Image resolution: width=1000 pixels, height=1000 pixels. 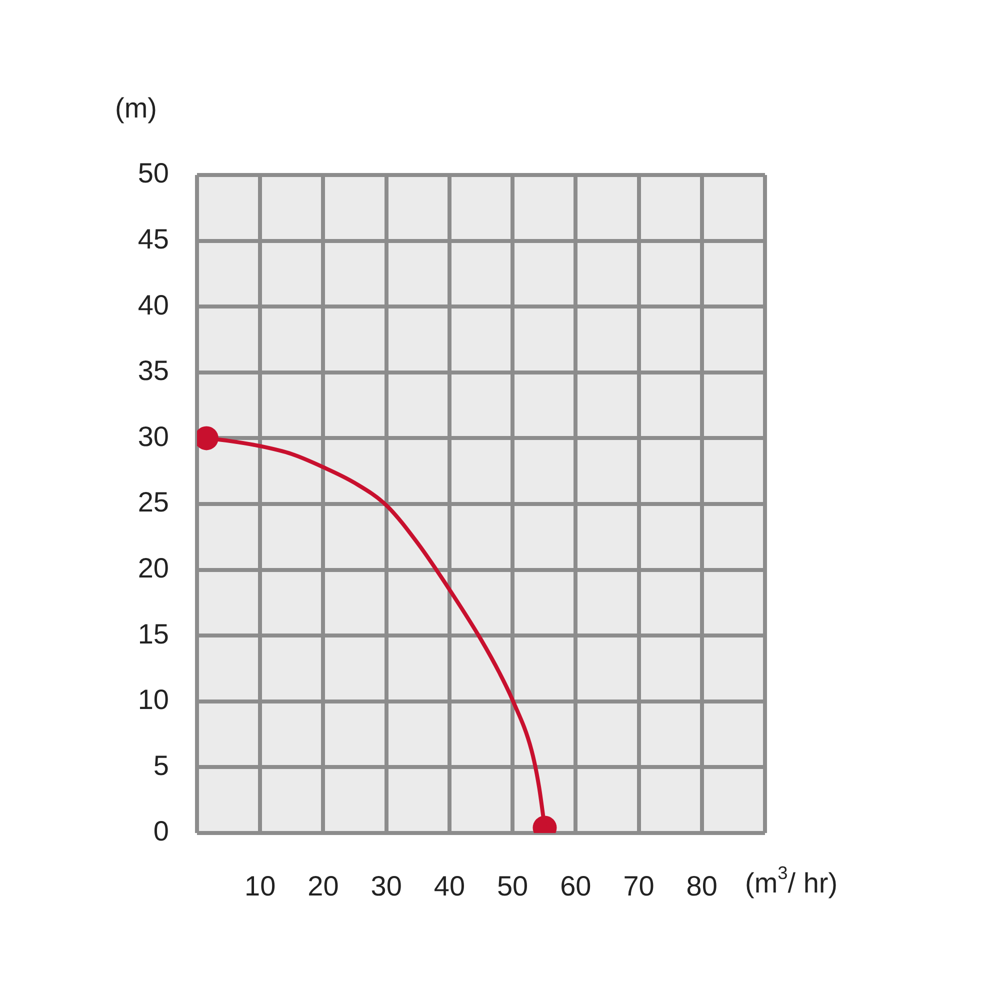 I want to click on x-tick-label: 30, so click(x=386, y=886).